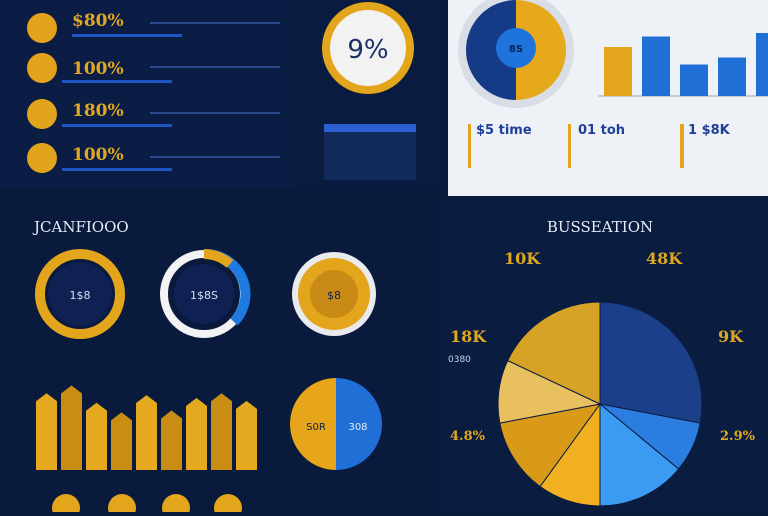 This screenshot has width=768, height=516. What do you see at coordinates (491, 50) in the screenshot?
I see `donut-navy-half` at bounding box center [491, 50].